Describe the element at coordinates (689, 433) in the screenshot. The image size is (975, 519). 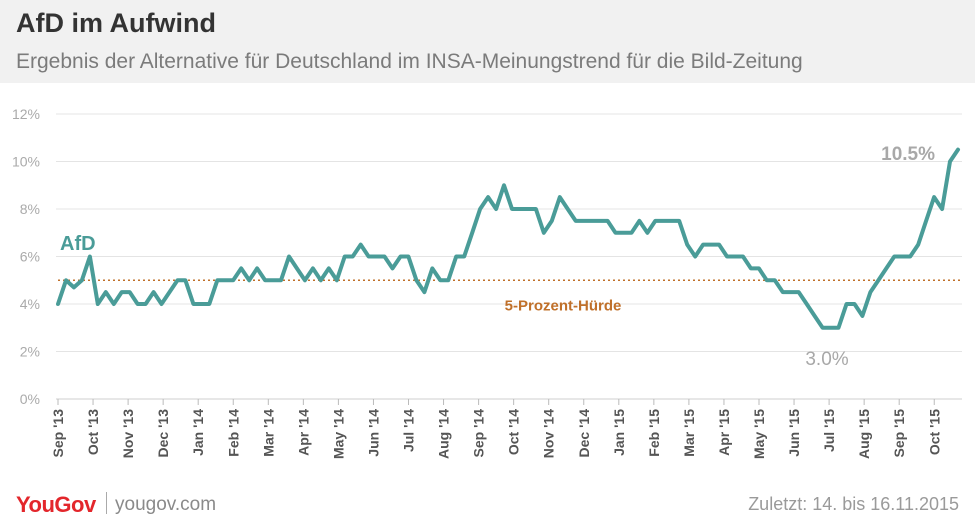
I see `x-tick-label: Mar '15` at that location.